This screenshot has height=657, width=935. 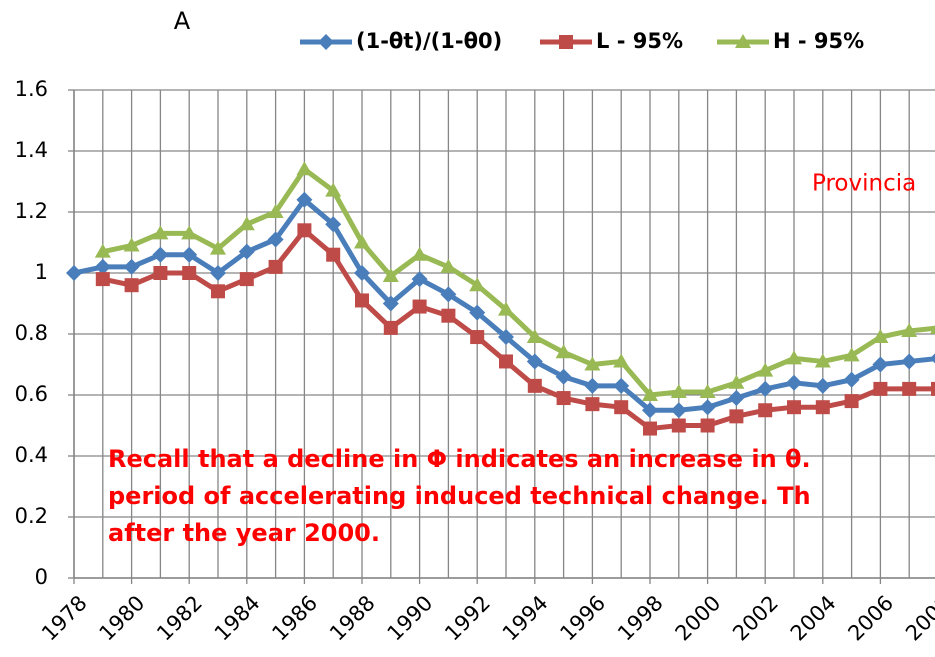 I want to click on y-tick-label: 0.8, so click(x=31, y=333).